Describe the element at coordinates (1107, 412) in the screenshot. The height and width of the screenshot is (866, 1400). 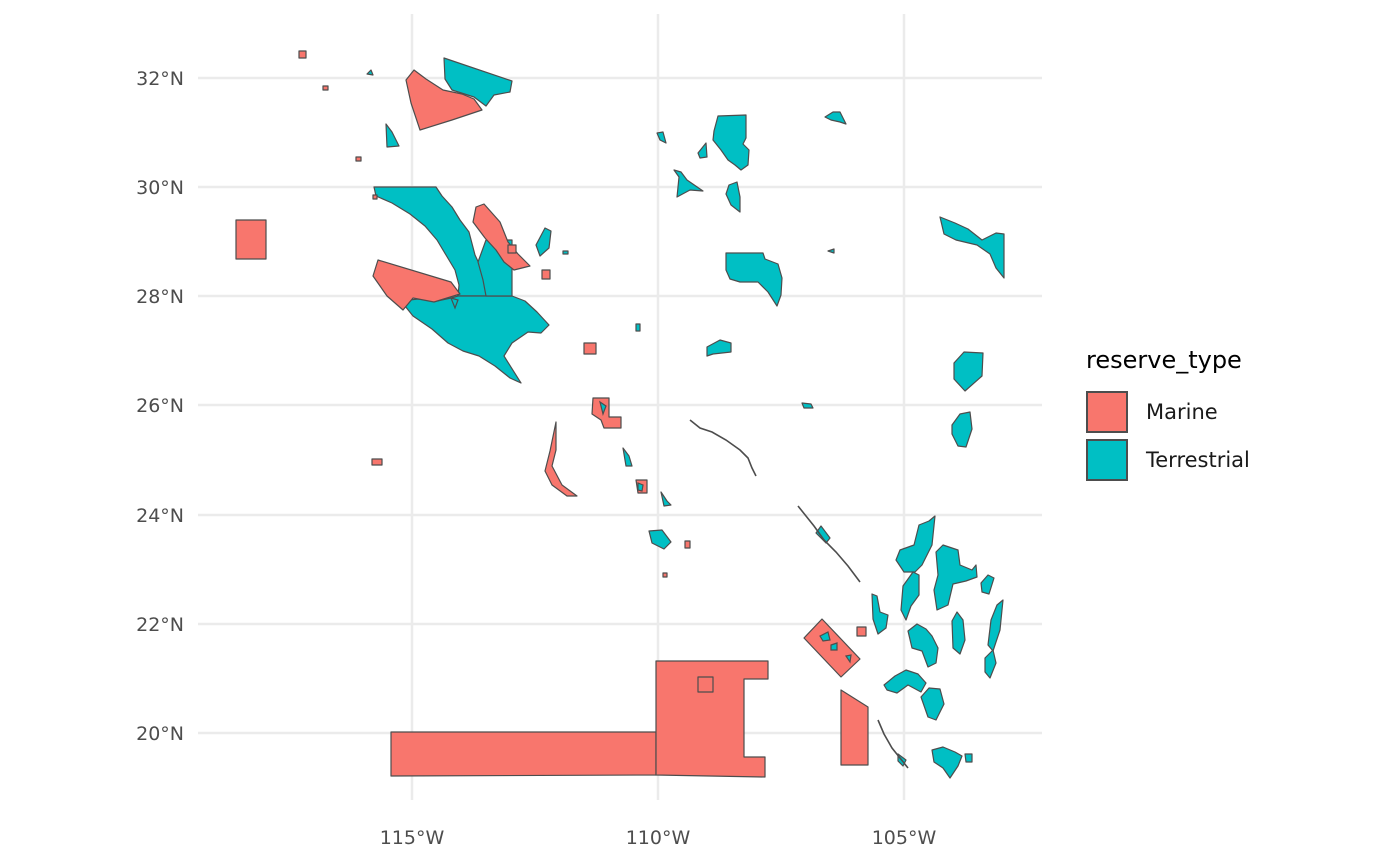
I see `legend-key-marine` at that location.